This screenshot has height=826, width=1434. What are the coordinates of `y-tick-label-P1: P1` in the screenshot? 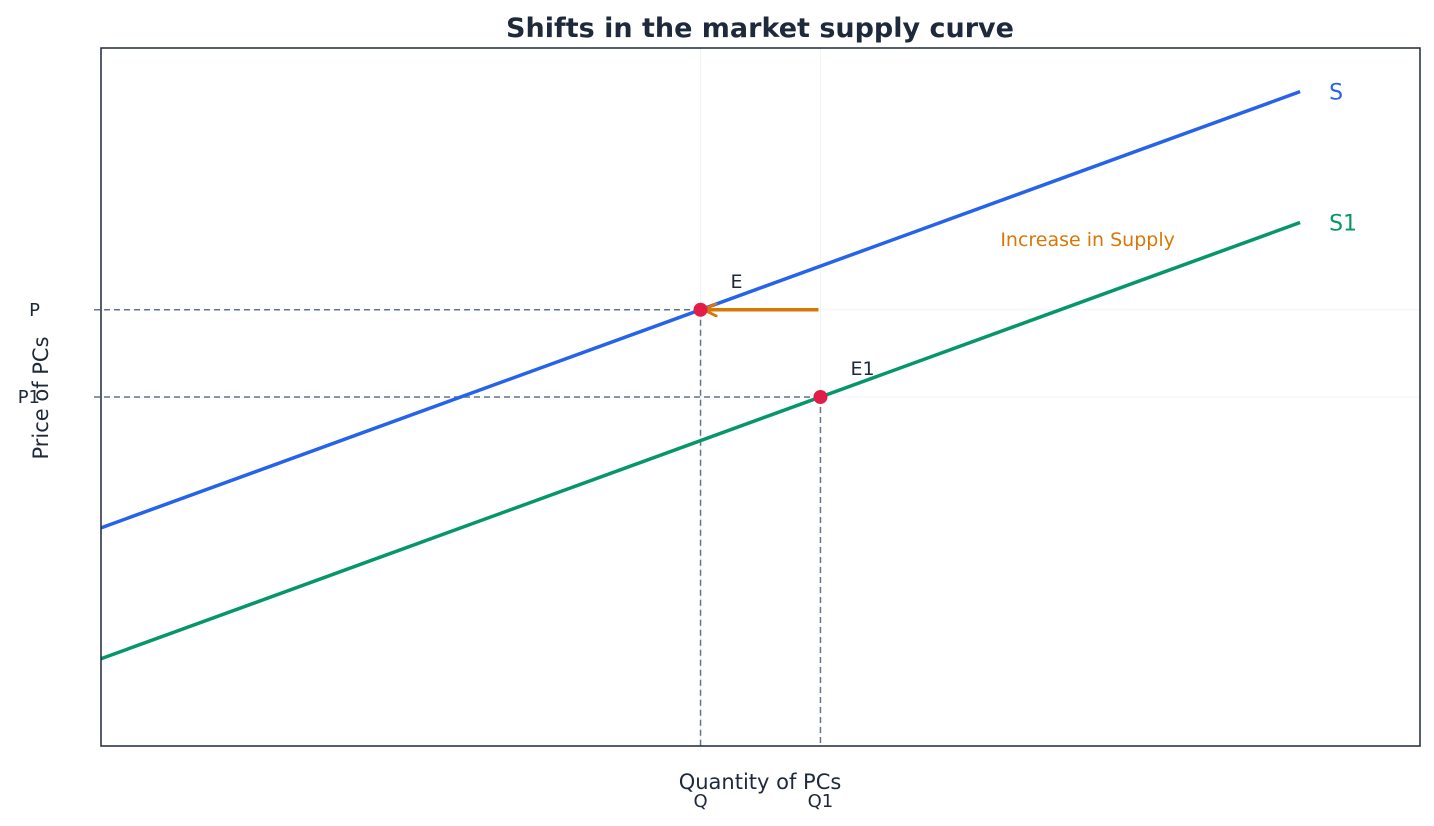 It's located at (29, 397).